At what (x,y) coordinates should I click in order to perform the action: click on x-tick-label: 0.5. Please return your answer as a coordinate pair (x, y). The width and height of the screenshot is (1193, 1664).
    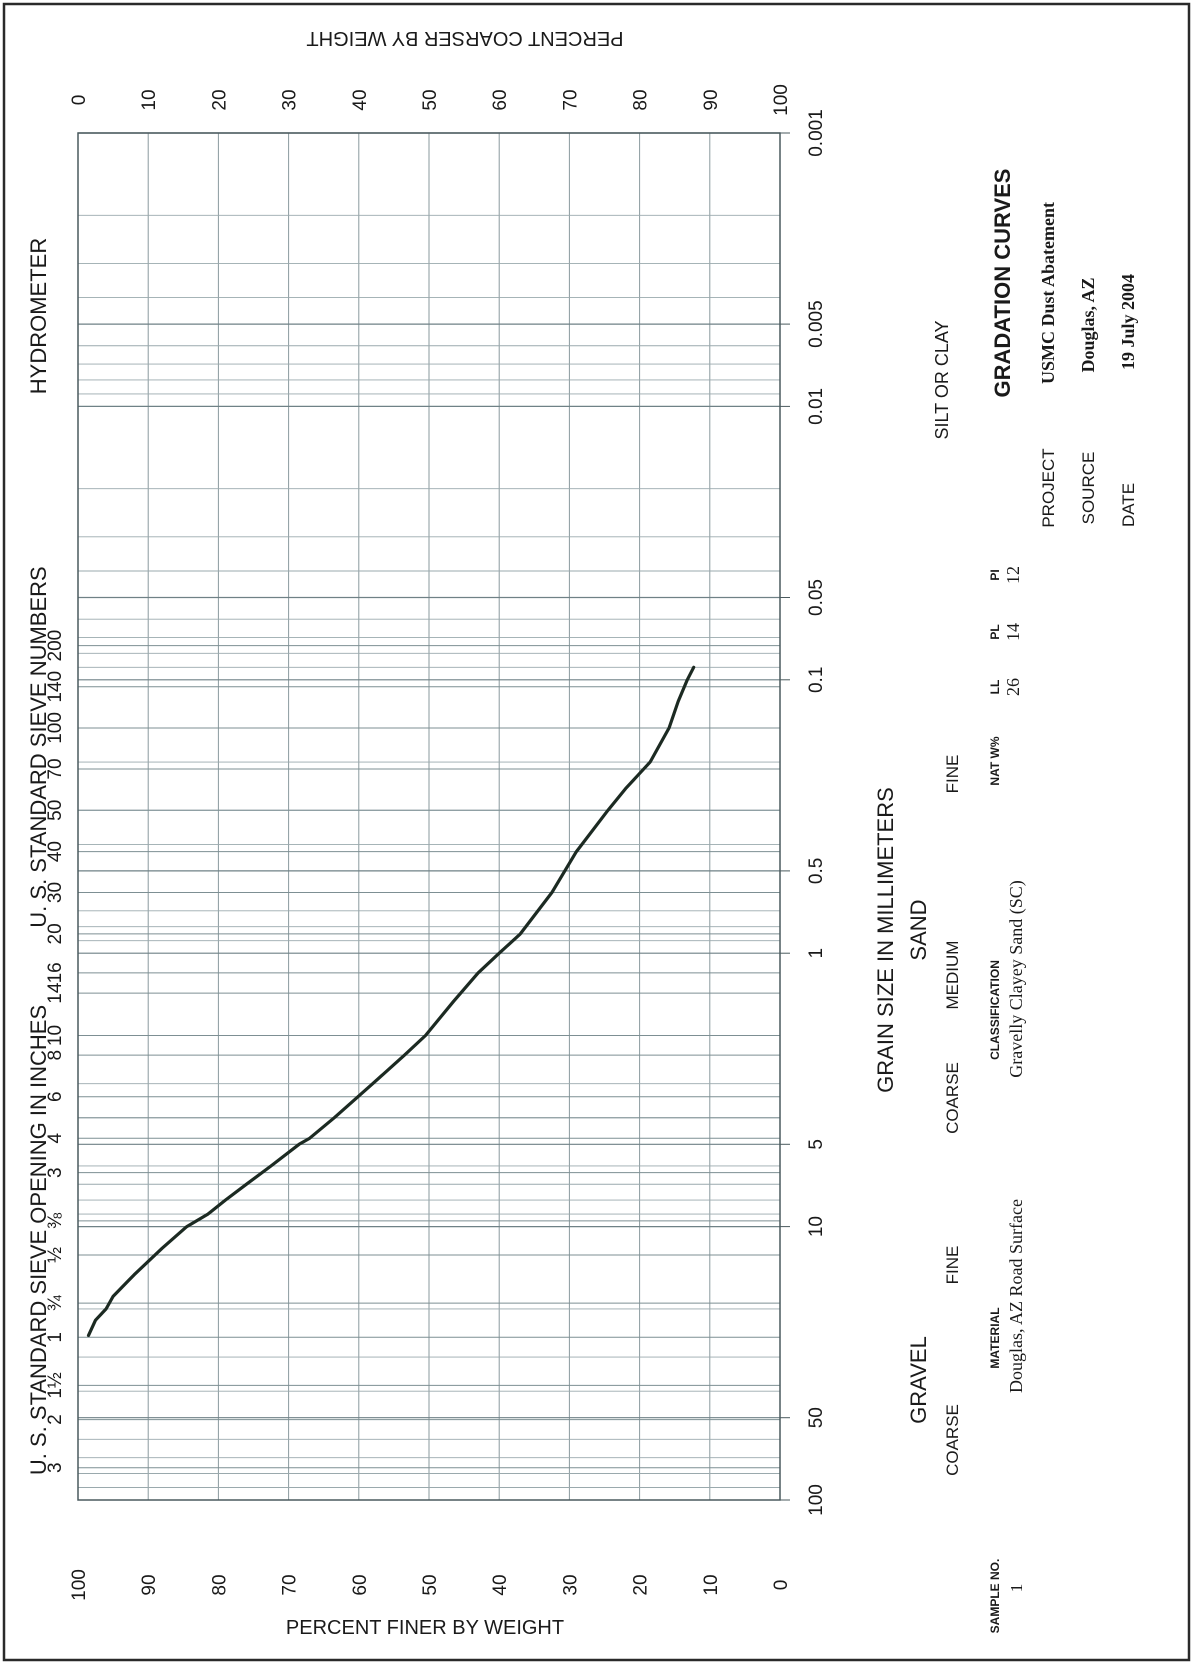
    Looking at the image, I should click on (816, 871).